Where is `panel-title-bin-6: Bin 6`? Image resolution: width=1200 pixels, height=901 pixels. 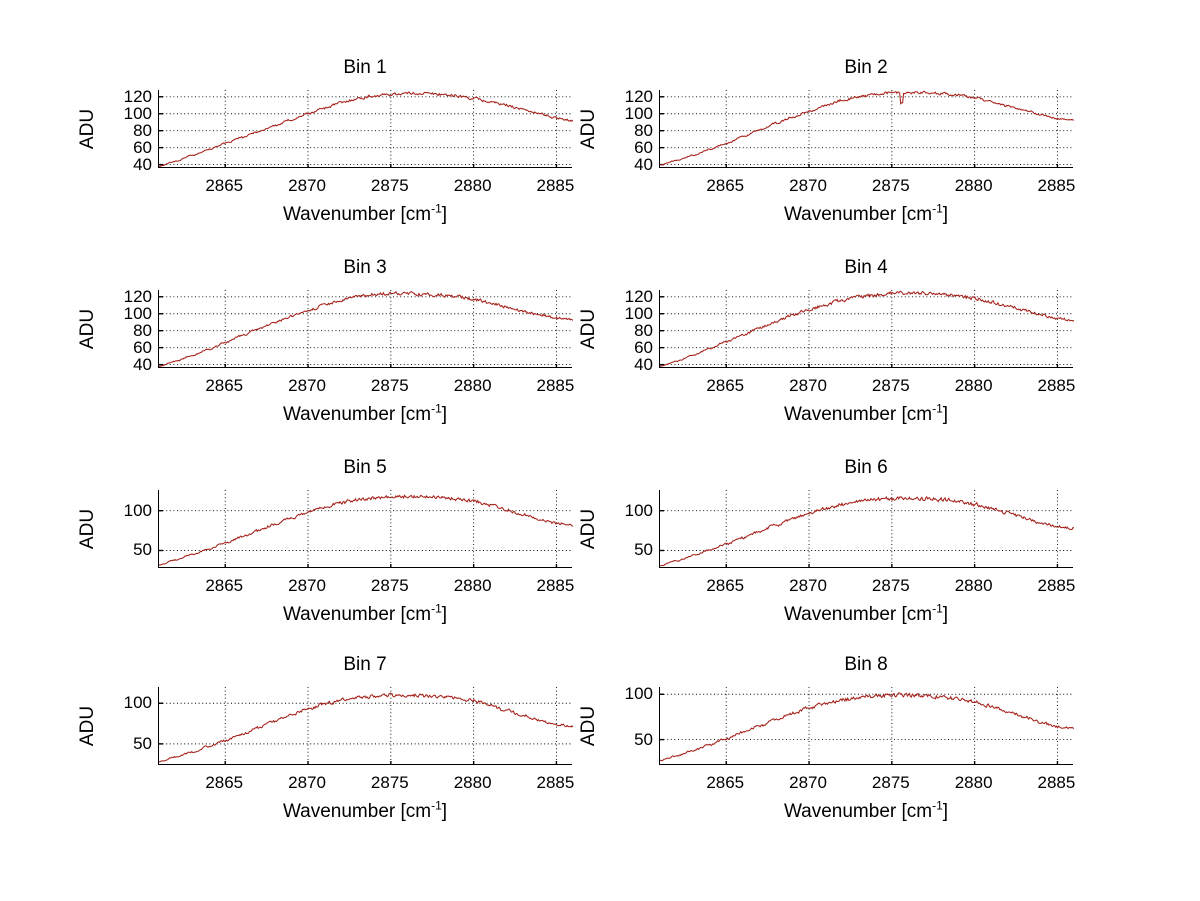 panel-title-bin-6: Bin 6 is located at coordinates (866, 467).